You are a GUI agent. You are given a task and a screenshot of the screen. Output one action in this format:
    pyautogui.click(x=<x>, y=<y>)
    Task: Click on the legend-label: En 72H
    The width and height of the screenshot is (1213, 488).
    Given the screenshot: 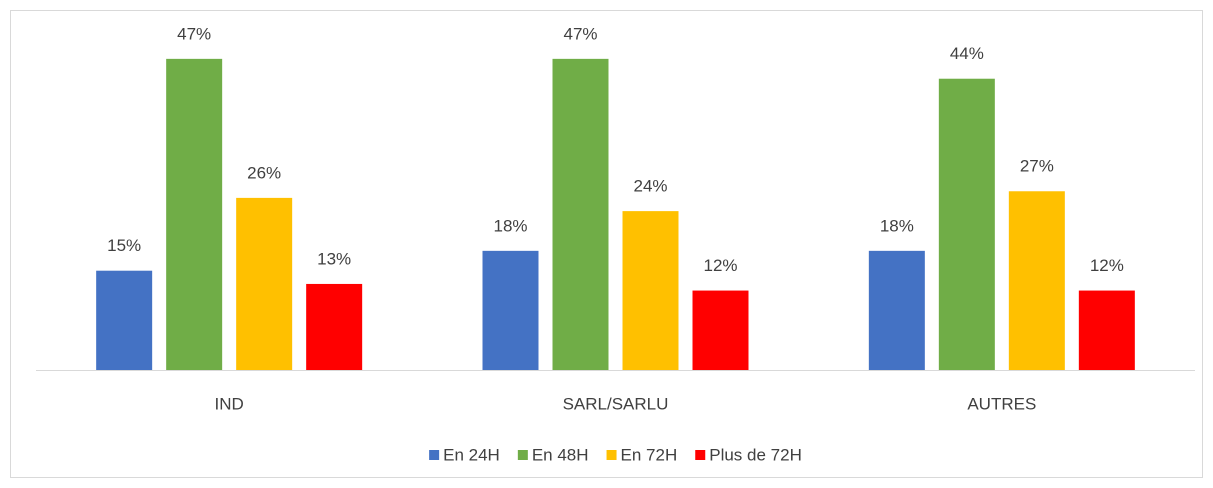 What is the action you would take?
    pyautogui.click(x=649, y=454)
    